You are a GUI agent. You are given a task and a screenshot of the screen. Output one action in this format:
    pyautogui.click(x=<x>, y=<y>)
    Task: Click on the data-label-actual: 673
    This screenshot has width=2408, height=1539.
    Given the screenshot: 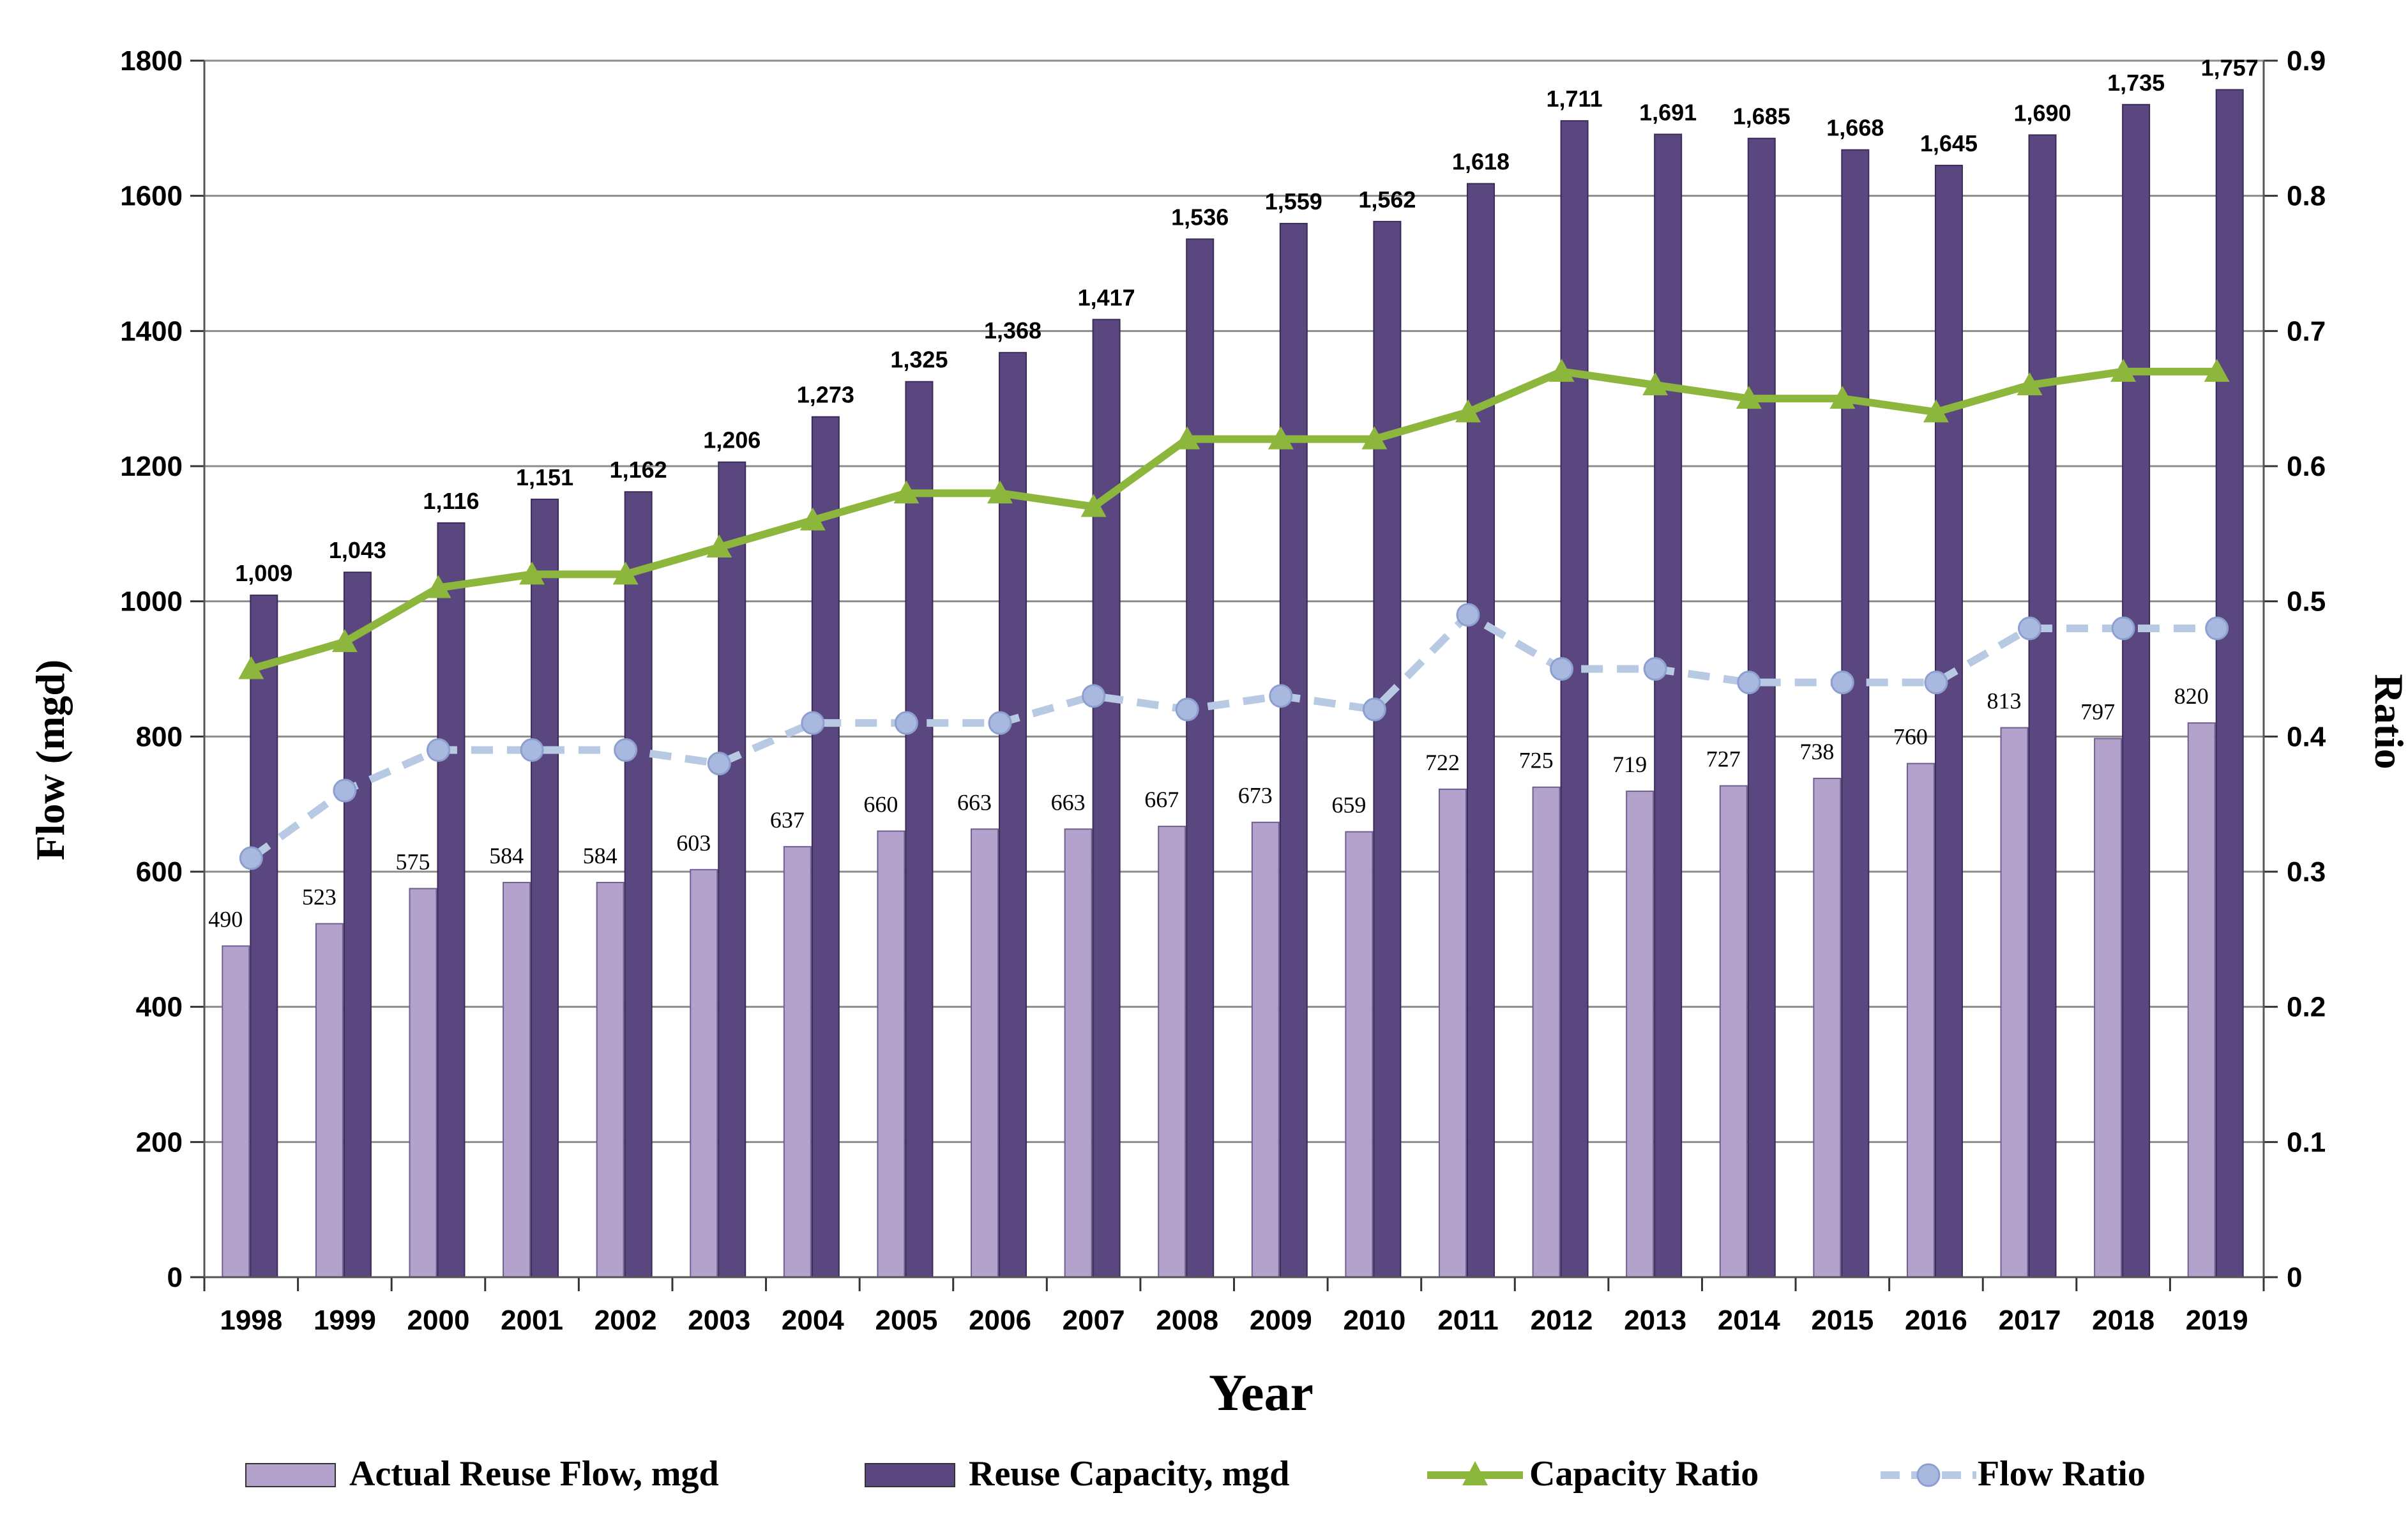 What is the action you would take?
    pyautogui.click(x=1255, y=795)
    